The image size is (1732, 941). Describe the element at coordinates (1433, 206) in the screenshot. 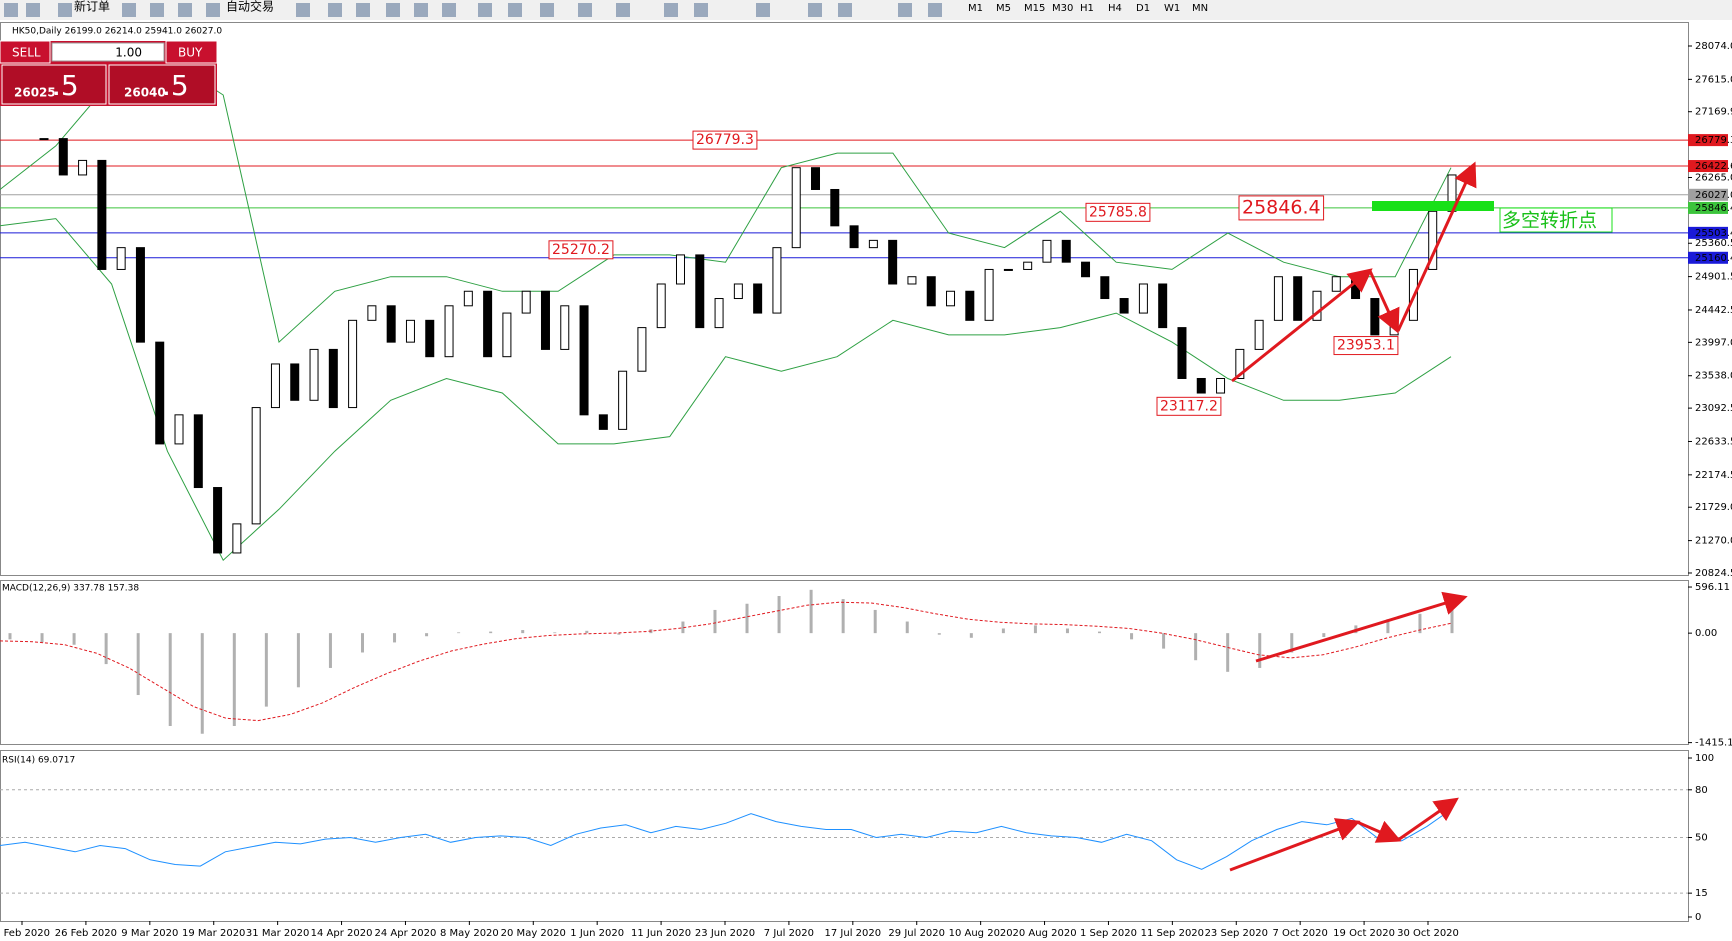

I see `pivot-bar` at that location.